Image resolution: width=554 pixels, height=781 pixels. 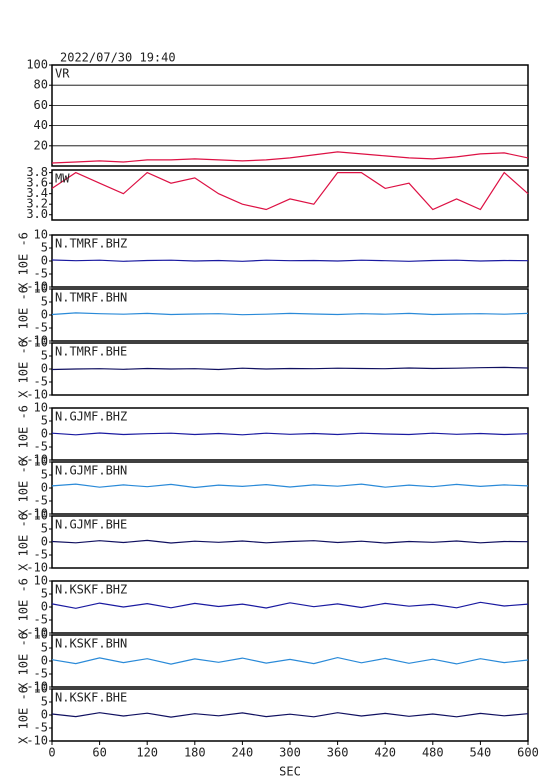 What do you see at coordinates (37, 183) in the screenshot?
I see `y-tick-label: 3.6` at bounding box center [37, 183].